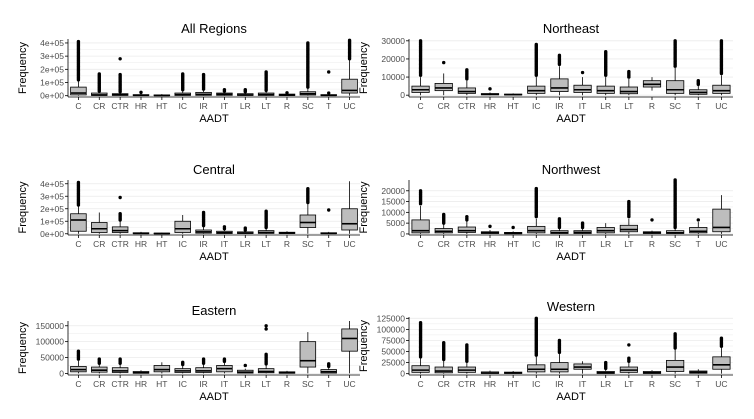  Describe the element at coordinates (393, 363) in the screenshot. I see `y-tick-label: 25000` at that location.